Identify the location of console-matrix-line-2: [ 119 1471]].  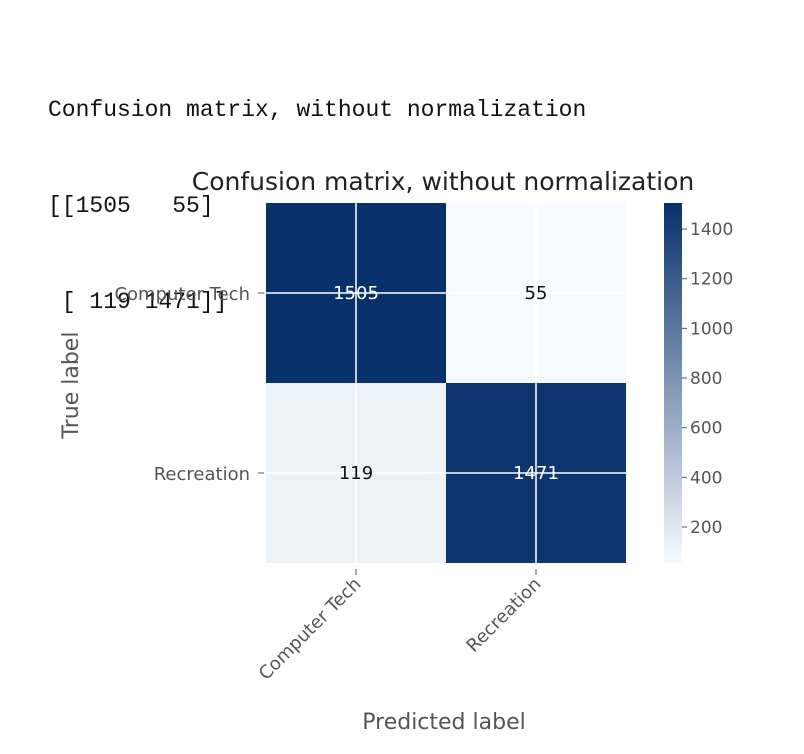
(138, 302).